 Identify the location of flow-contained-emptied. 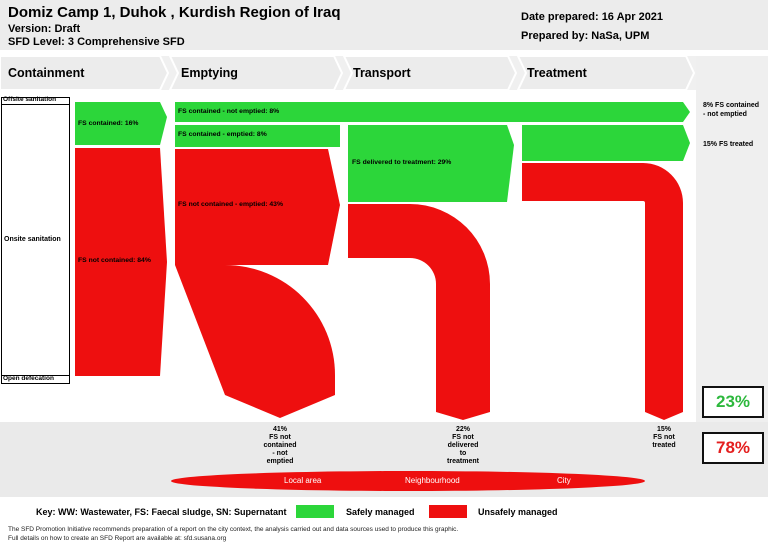
(257, 136).